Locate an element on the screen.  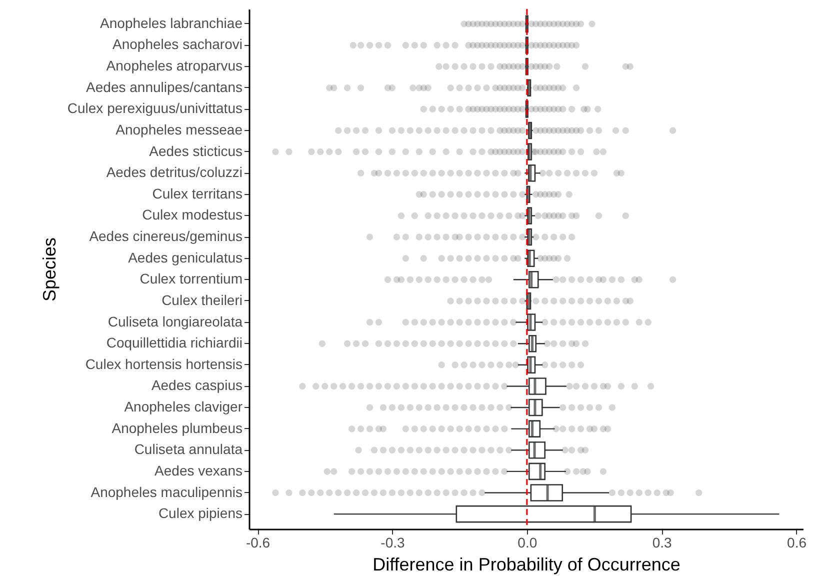
y-tick-label: Culiseta annulata is located at coordinates (188, 449).